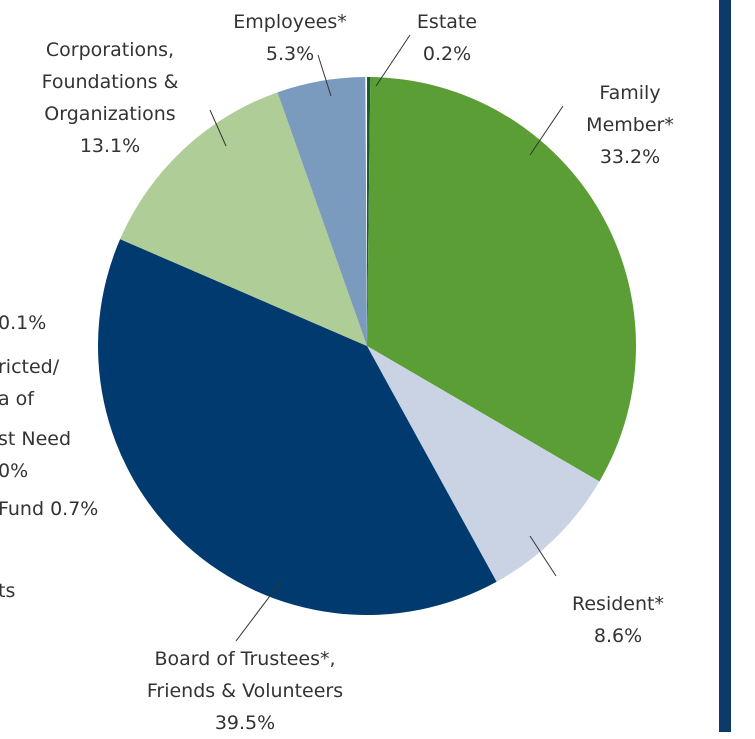 Image resolution: width=755 pixels, height=739 pixels. What do you see at coordinates (290, 38) in the screenshot?
I see `slice-label: Employees* 5.3%` at bounding box center [290, 38].